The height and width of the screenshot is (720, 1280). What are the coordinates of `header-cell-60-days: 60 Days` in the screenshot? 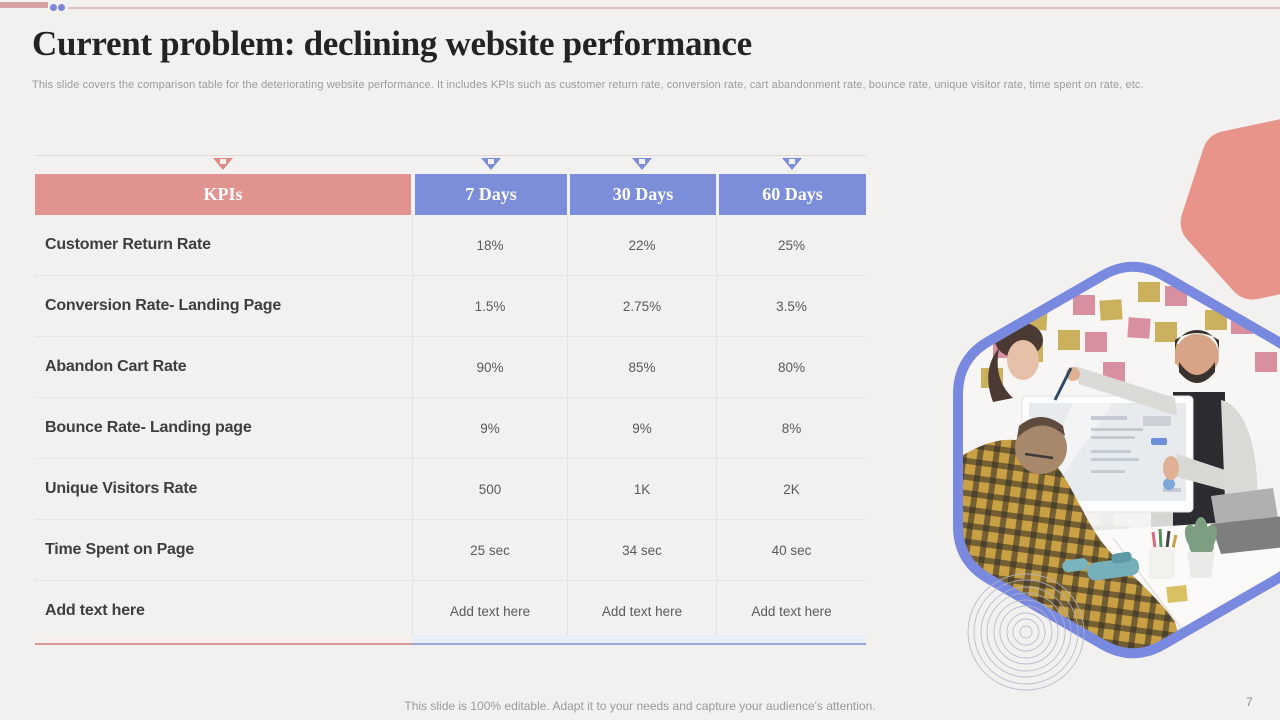 It's located at (792, 194).